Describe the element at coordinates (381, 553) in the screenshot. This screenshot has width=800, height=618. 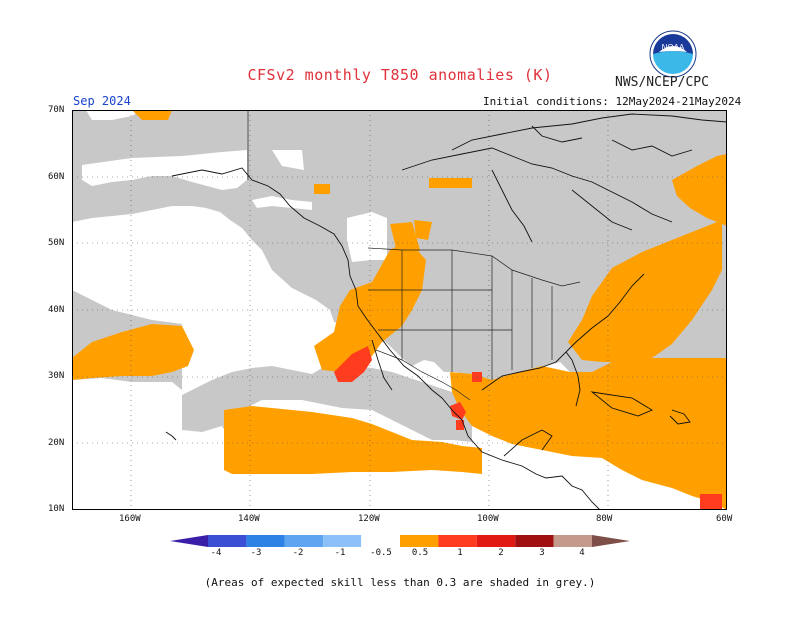
I see `colorbar-label: -0.5` at that location.